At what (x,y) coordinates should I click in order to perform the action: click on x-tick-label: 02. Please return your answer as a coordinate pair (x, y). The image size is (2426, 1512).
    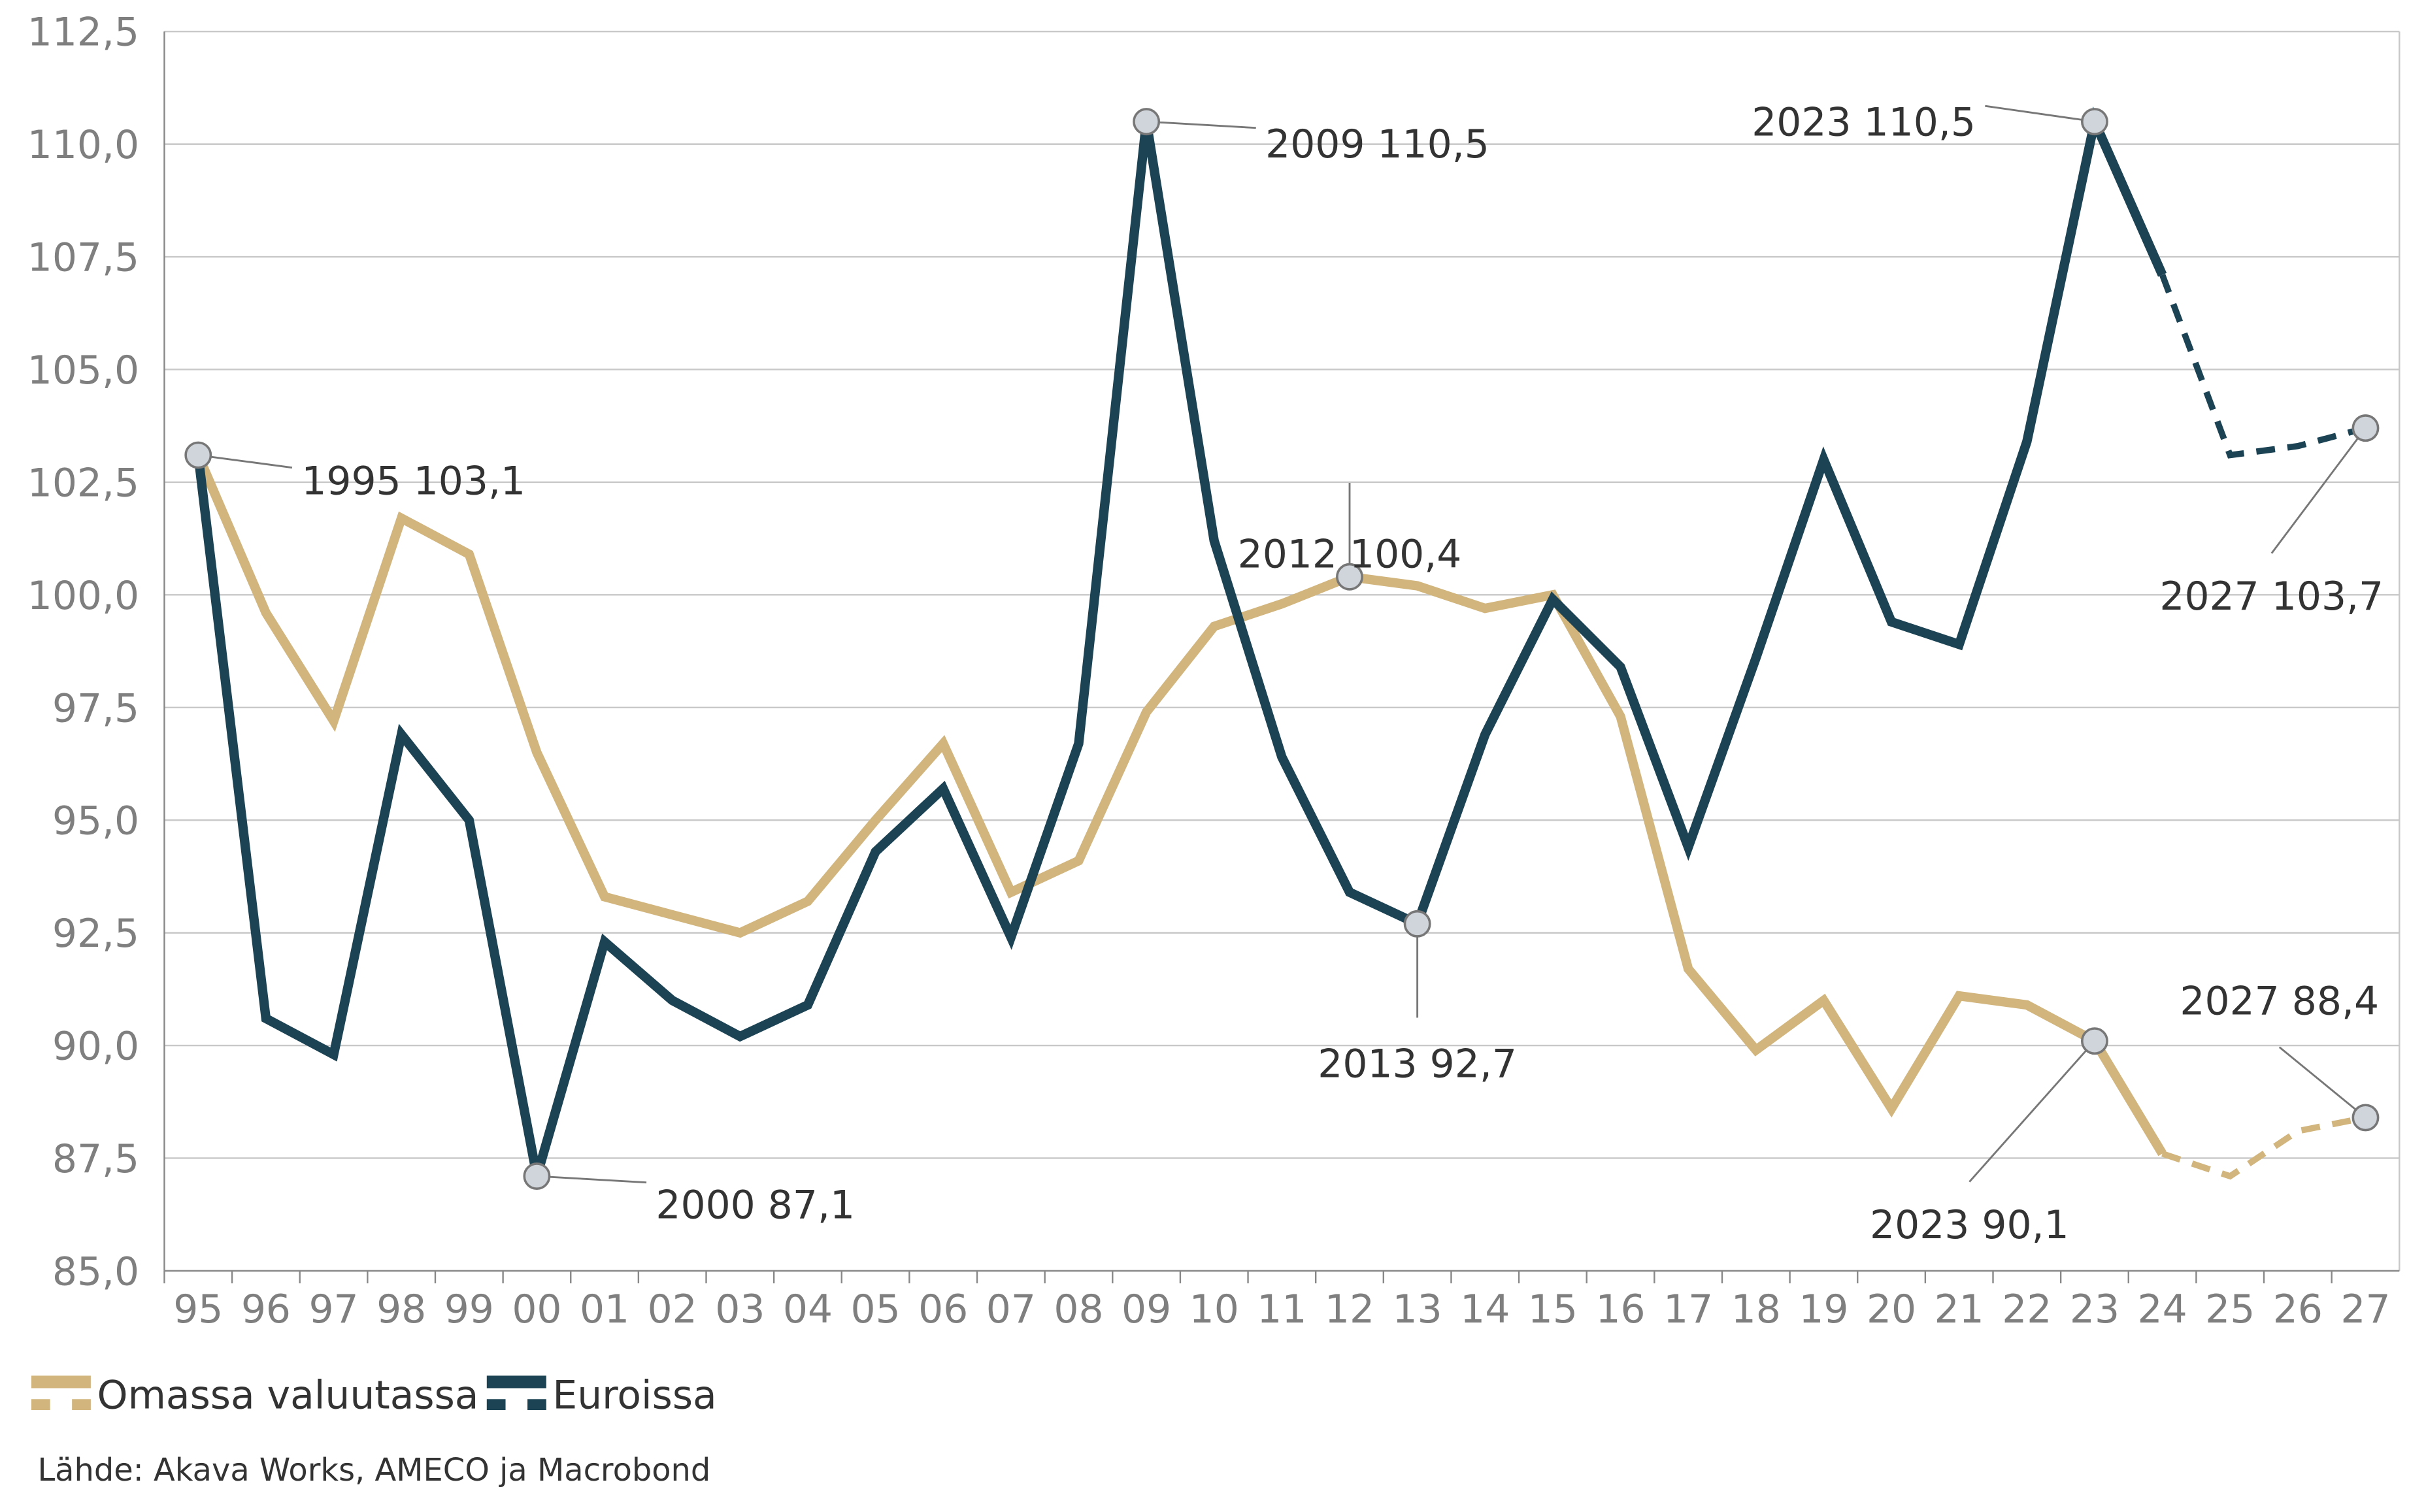
    Looking at the image, I should click on (672, 1309).